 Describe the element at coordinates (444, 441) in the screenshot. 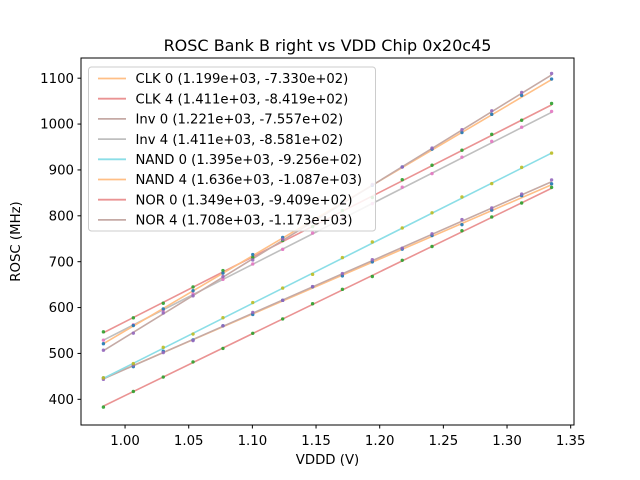

I see `x-tick-label: 1.25` at that location.